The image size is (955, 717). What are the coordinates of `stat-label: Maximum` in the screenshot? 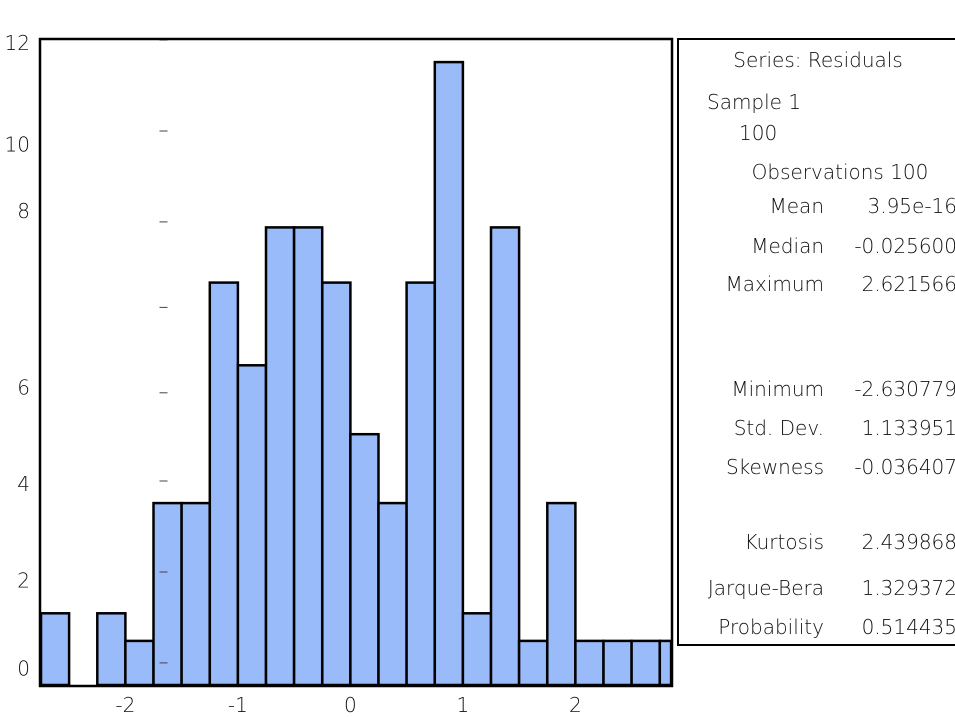 It's located at (774, 284).